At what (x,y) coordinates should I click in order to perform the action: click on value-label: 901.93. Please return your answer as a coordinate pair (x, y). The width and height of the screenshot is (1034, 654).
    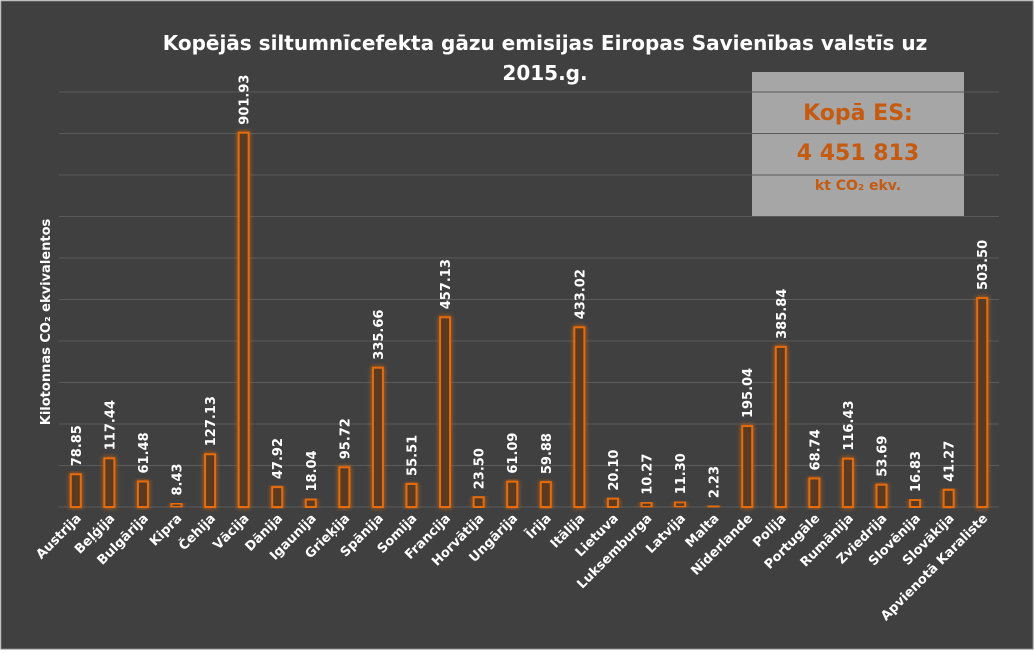
    Looking at the image, I should click on (245, 100).